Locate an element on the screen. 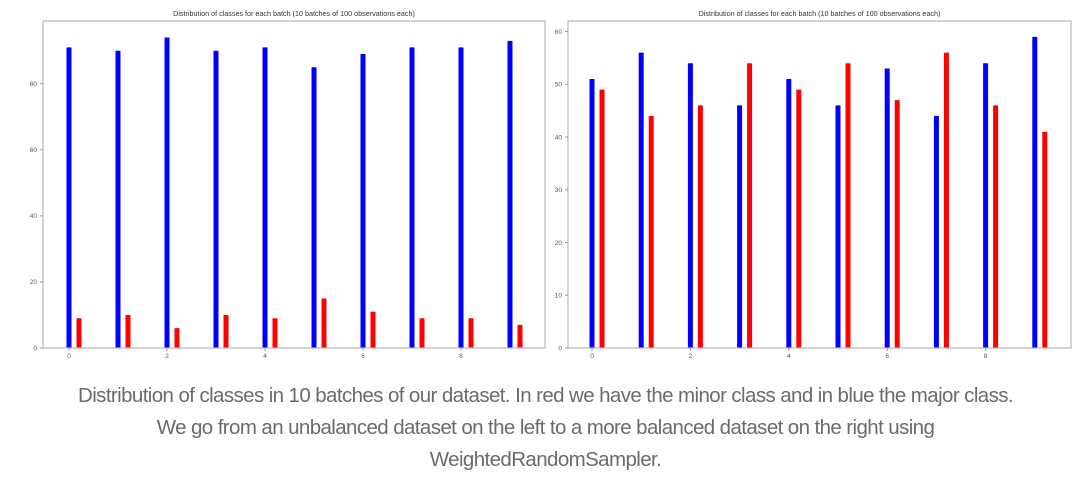  y-tick-label: 30 is located at coordinates (559, 190).